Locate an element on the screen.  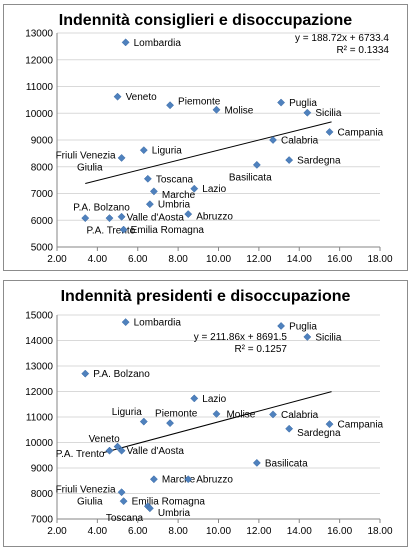
data-label: Campania is located at coordinates (361, 425).